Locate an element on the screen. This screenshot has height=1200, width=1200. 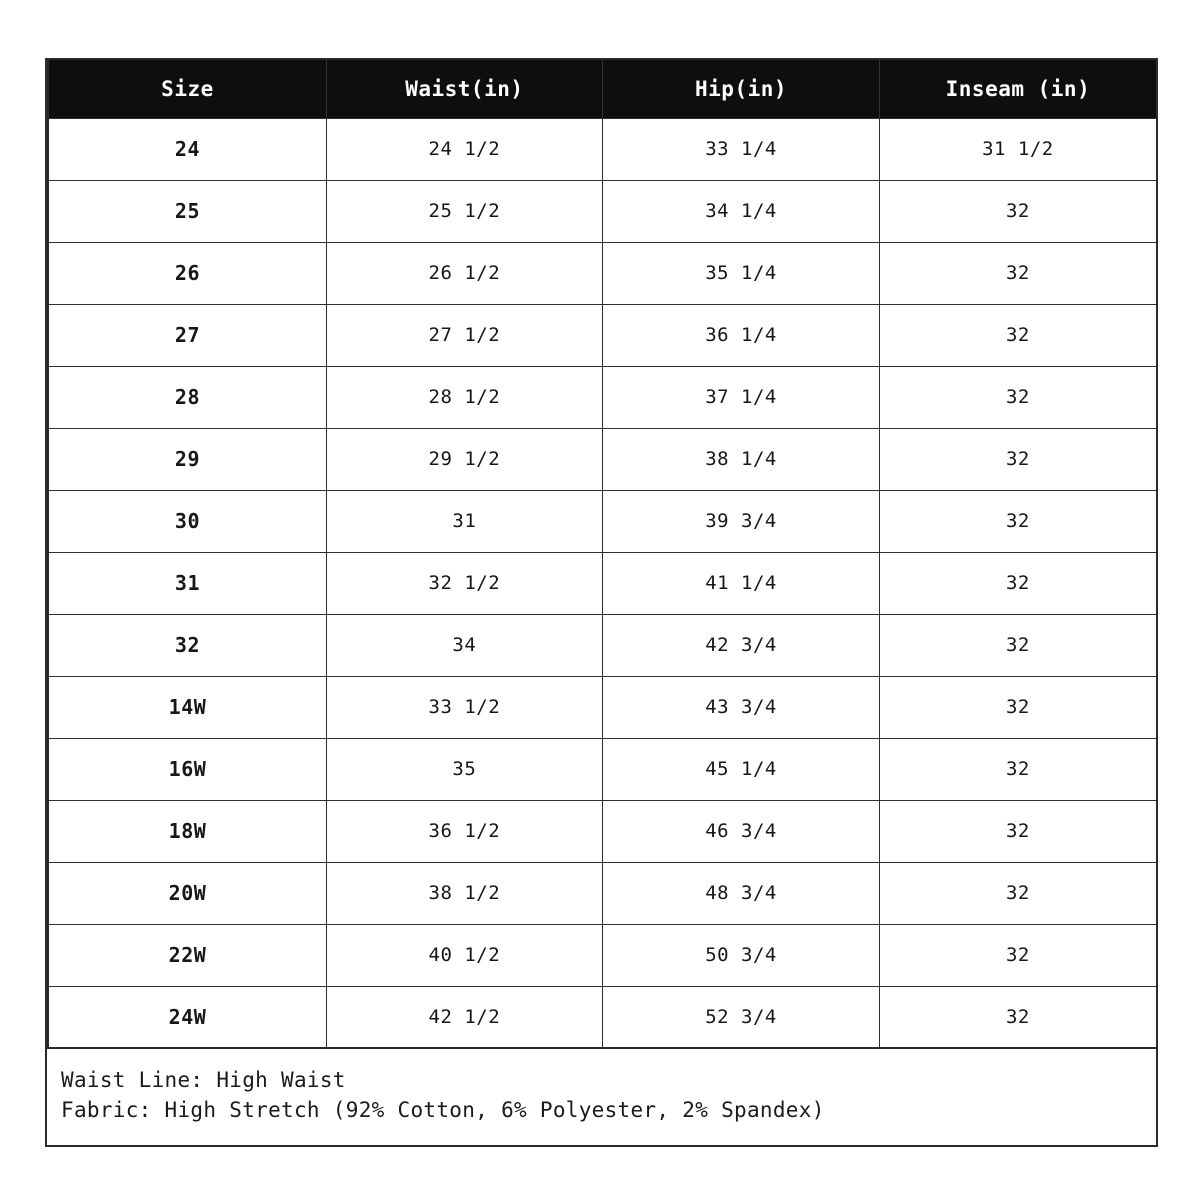
table-row: 22W 40 1/2 50 3/4 32 is located at coordinates (603, 955).